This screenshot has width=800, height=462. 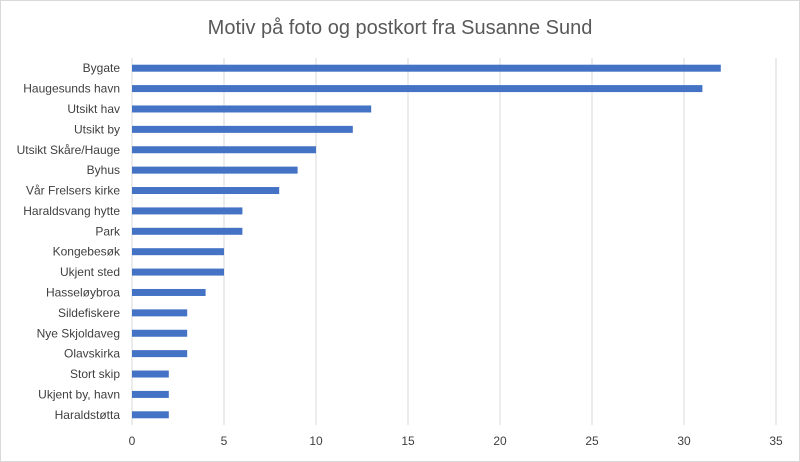 I want to click on category-label: Haraldstøtta, so click(x=88, y=415).